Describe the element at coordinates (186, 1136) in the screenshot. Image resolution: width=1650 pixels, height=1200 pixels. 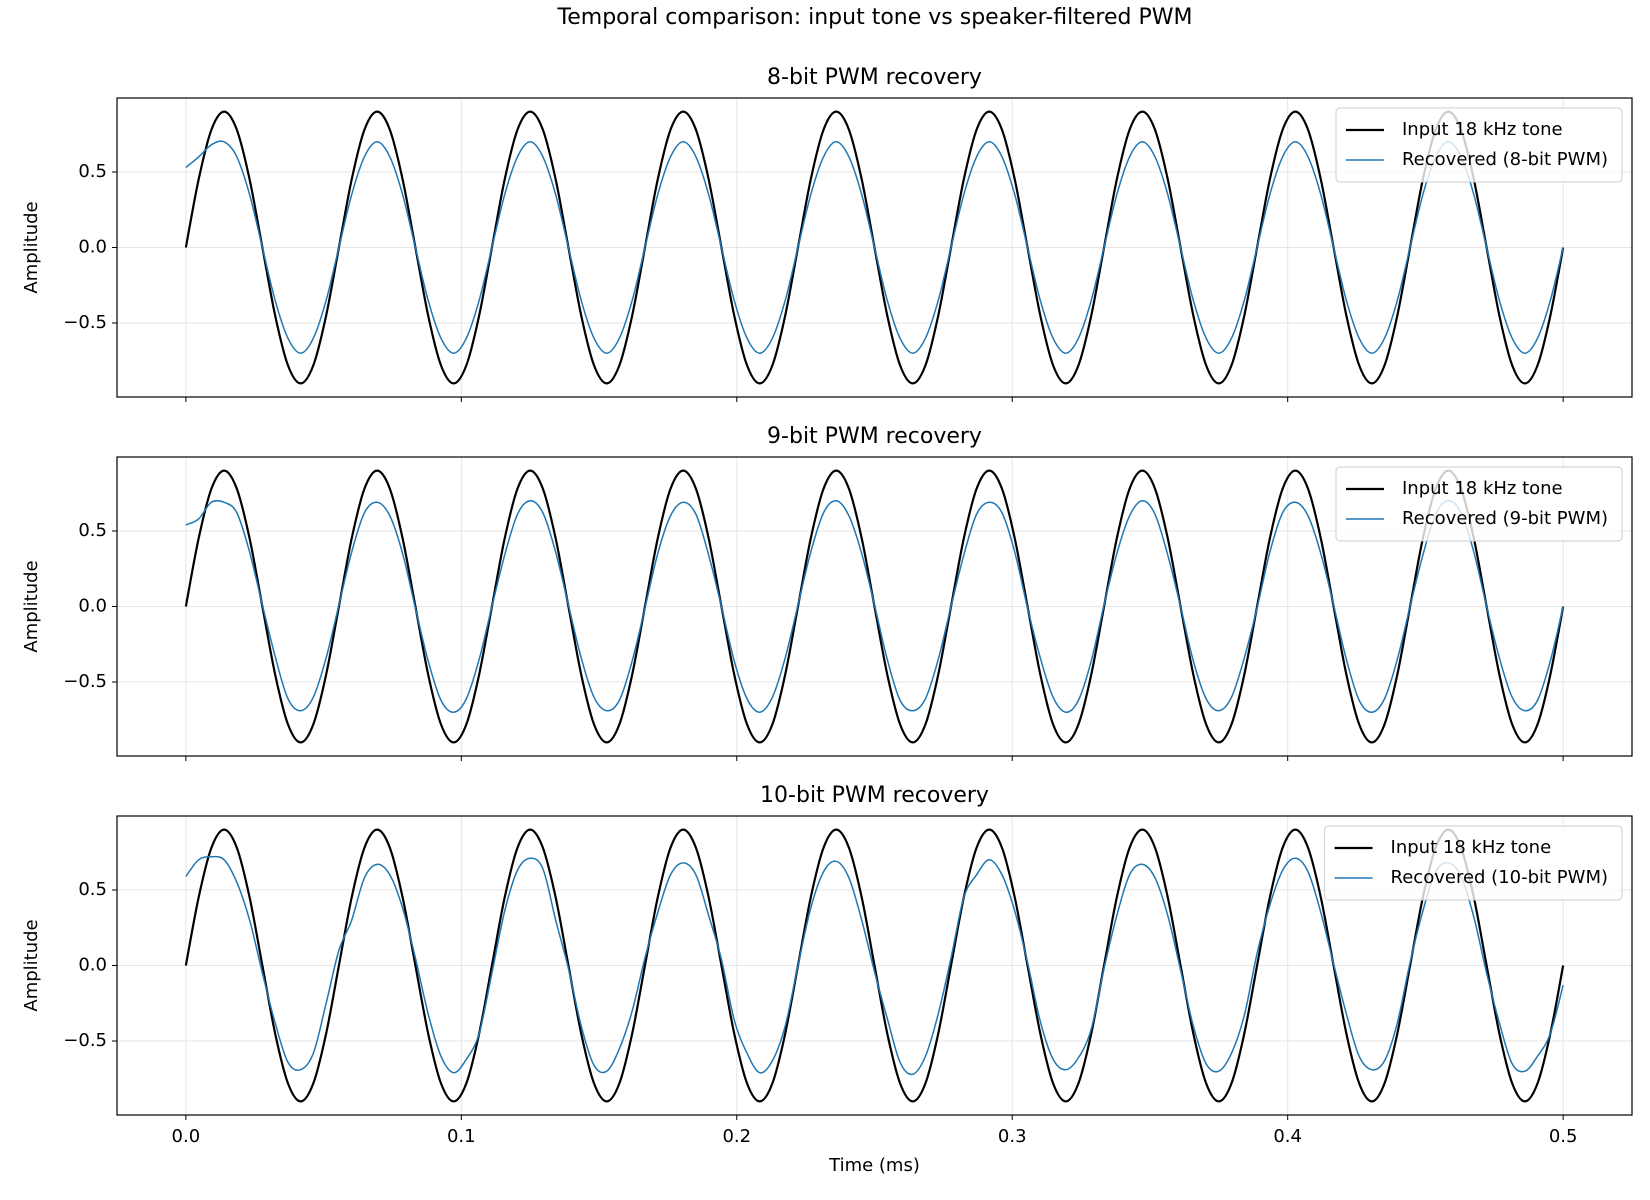
I see `x-tick-label: 0.0` at that location.